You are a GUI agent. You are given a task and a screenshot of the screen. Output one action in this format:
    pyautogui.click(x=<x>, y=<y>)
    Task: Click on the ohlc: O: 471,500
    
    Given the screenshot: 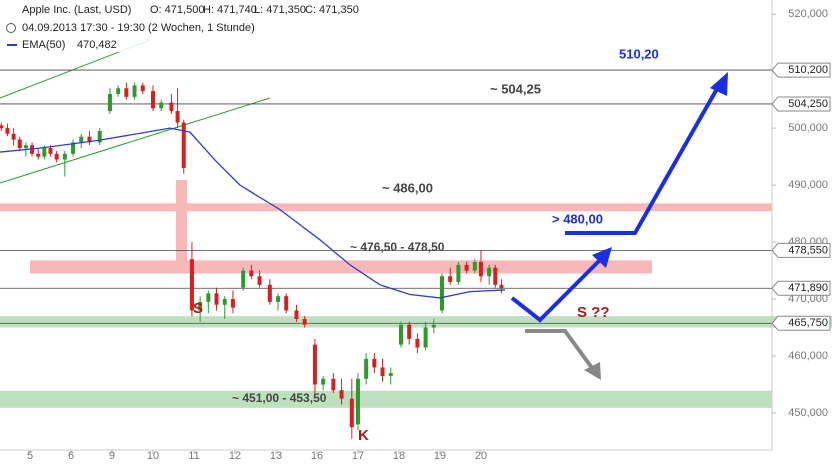 What is the action you would take?
    pyautogui.click(x=177, y=10)
    